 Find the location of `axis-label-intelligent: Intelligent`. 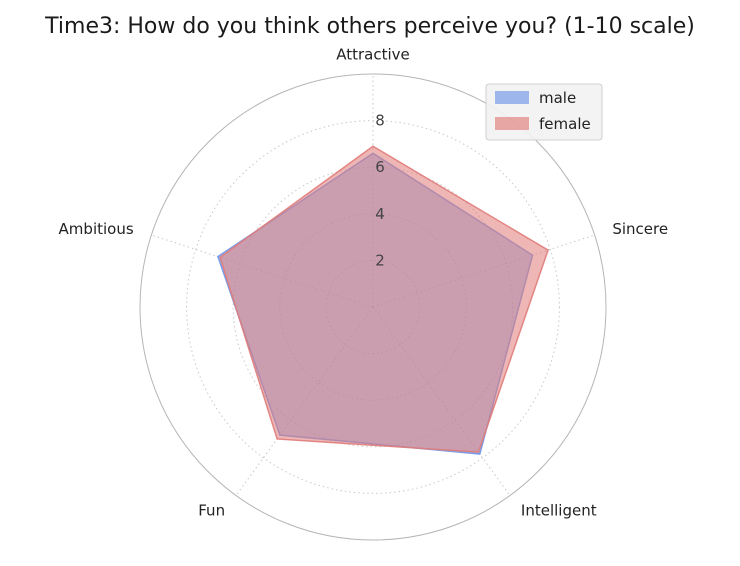

axis-label-intelligent: Intelligent is located at coordinates (559, 511).